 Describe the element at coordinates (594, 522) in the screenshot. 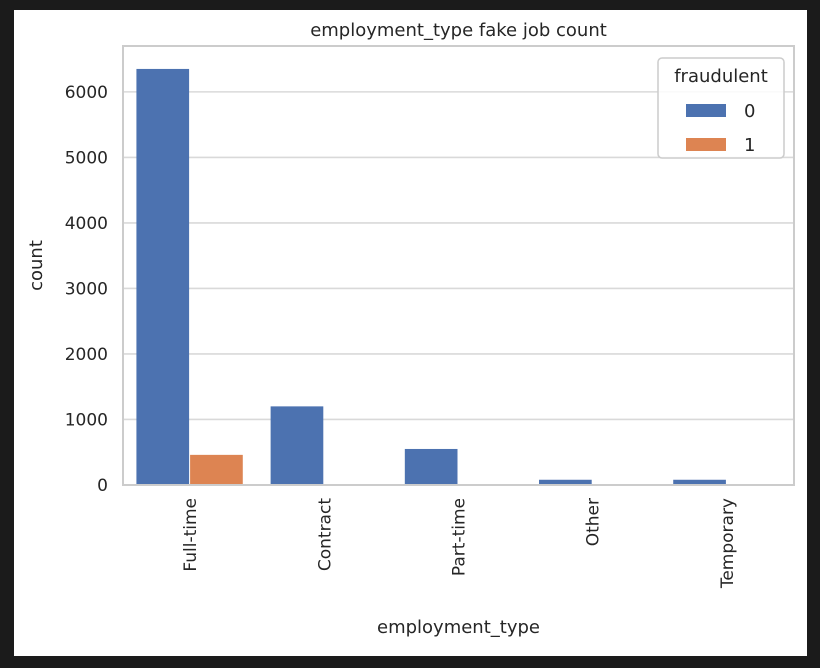

I see `x-tick-label: Other` at that location.